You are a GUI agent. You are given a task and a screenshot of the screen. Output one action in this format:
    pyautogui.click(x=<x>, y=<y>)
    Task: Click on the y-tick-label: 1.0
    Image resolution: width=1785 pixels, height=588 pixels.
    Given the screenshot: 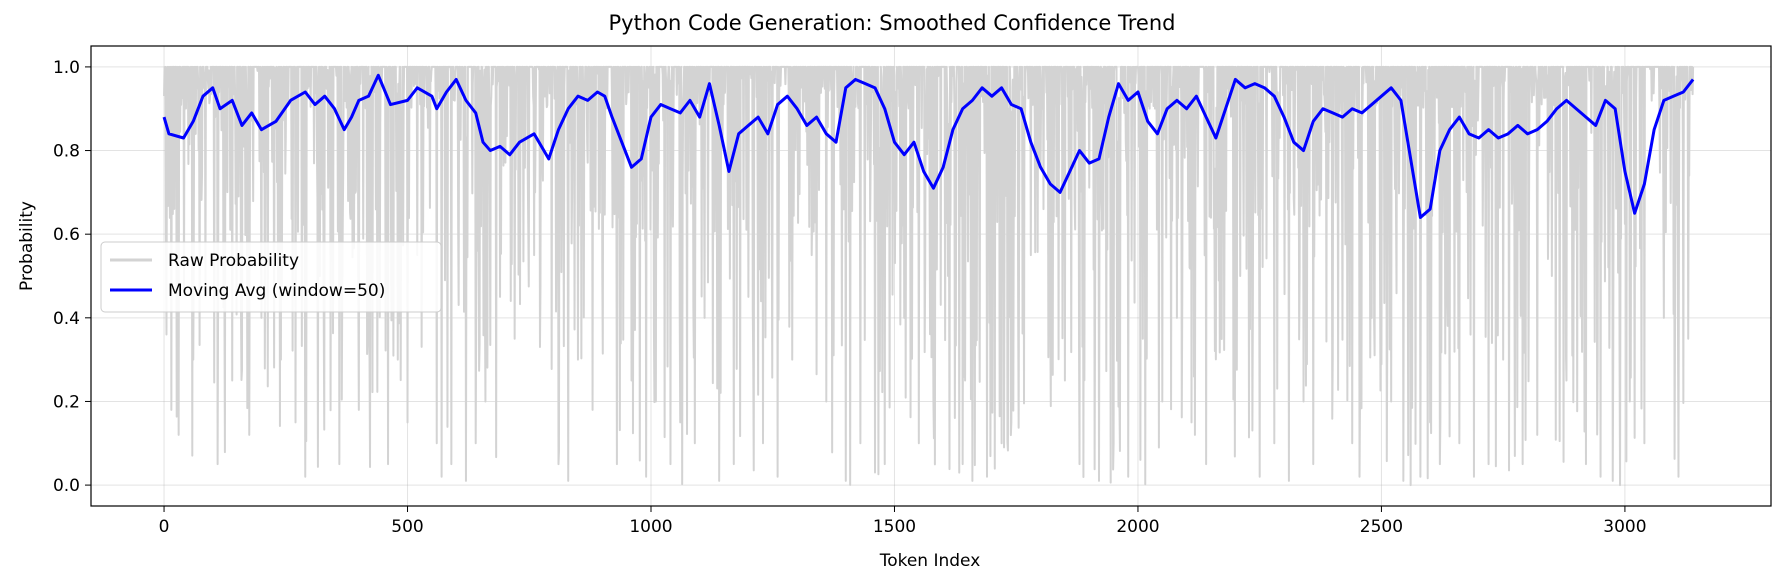 What is the action you would take?
    pyautogui.click(x=66, y=68)
    